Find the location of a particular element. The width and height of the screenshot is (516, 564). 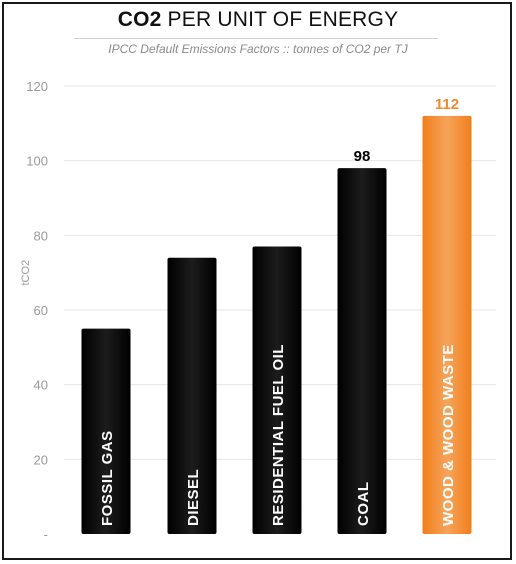

chart-title-rest: PER UNIT OF ENERGY is located at coordinates (280, 19).